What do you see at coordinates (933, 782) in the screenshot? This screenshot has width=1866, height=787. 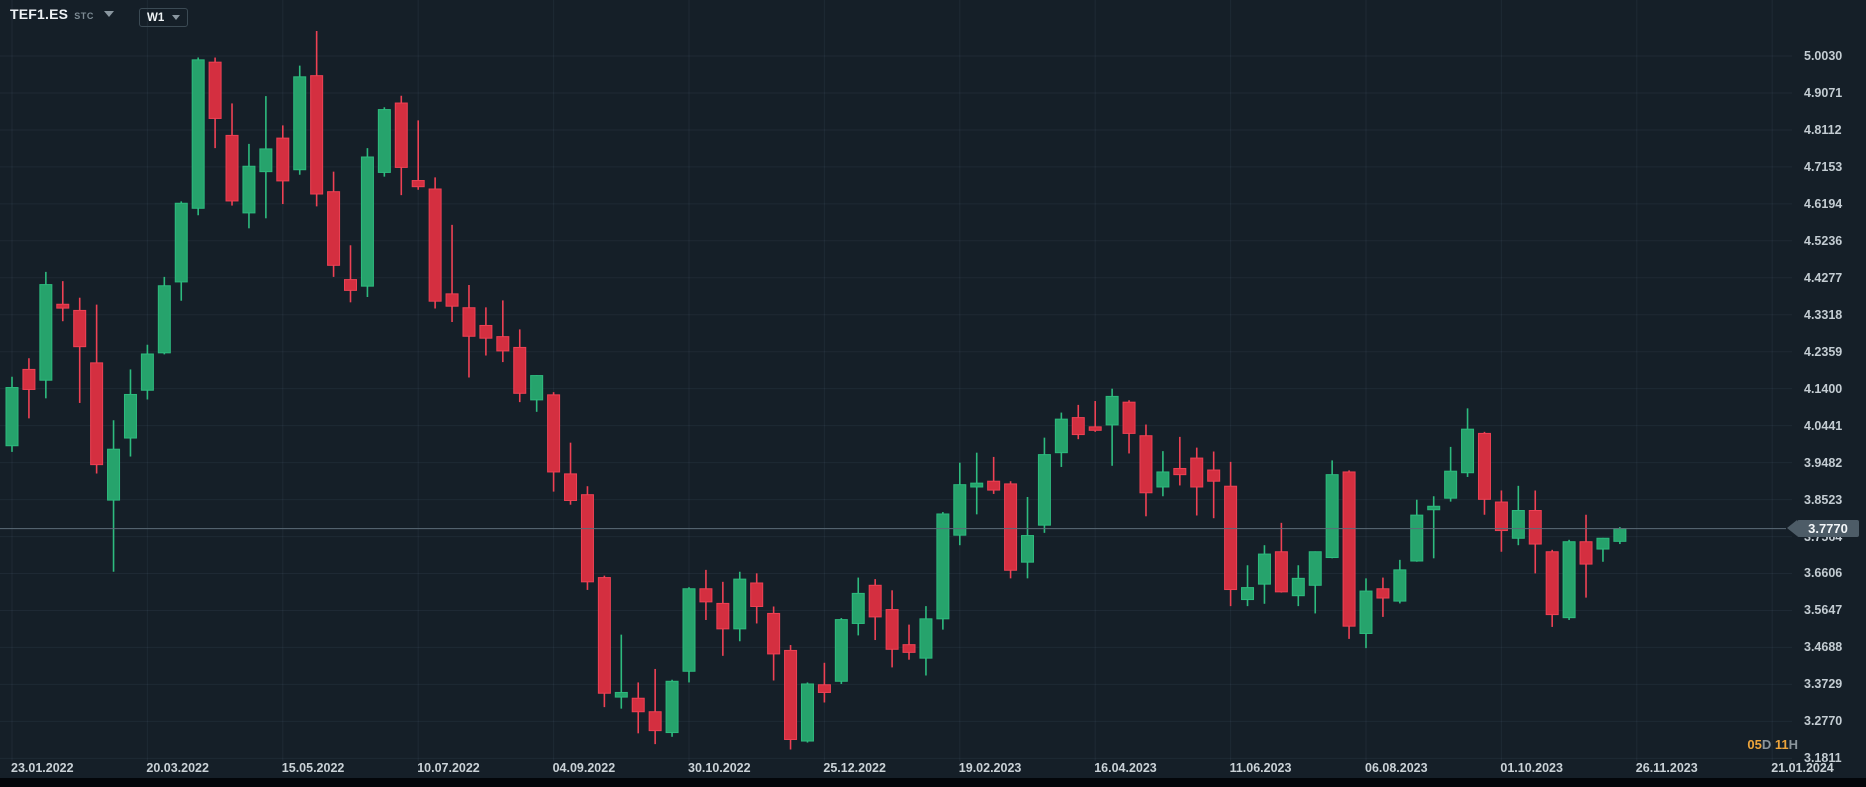 I see `bottom-bar` at bounding box center [933, 782].